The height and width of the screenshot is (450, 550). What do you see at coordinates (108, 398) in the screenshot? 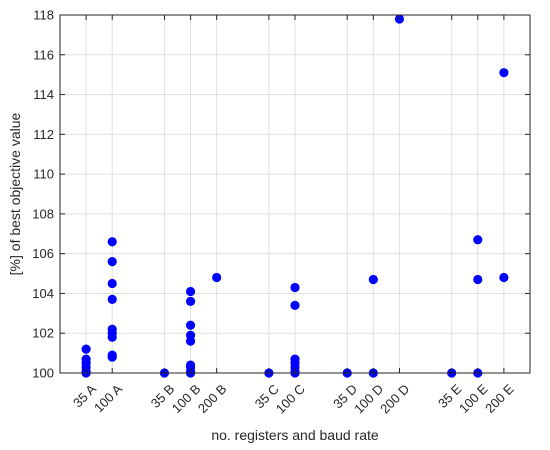
I see `x-tick-label: 100 A` at bounding box center [108, 398].